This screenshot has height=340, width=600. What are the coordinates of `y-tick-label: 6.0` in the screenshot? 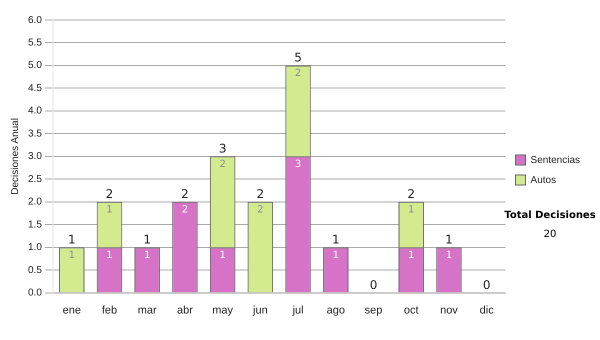 It's located at (35, 20).